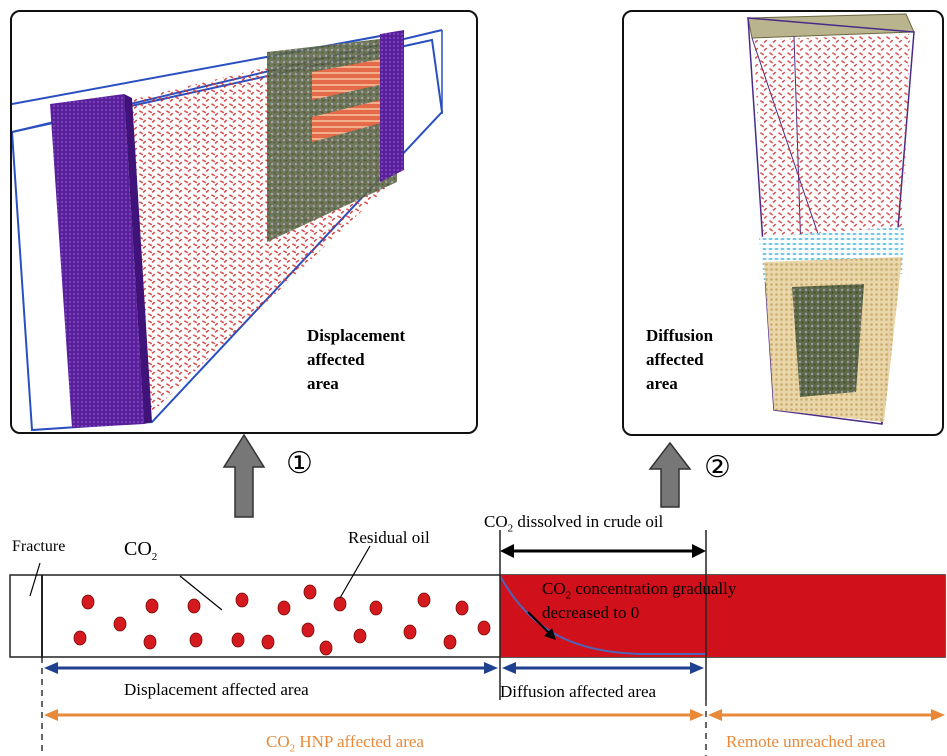 The height and width of the screenshot is (756, 947). What do you see at coordinates (717, 467) in the screenshot?
I see `step2-number: ②` at bounding box center [717, 467].